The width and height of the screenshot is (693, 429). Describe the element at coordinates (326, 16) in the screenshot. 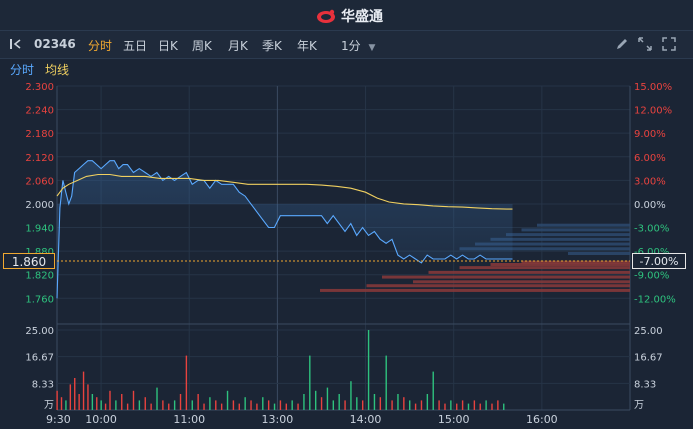

I see `brand-logo-icon` at that location.